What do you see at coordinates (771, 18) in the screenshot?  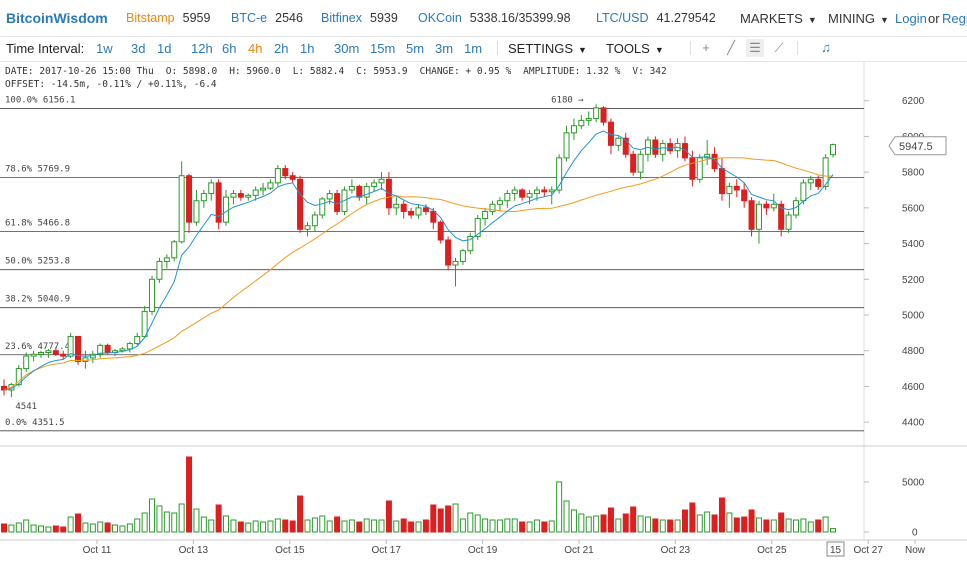 I see `markets-label: MARKETS` at bounding box center [771, 18].